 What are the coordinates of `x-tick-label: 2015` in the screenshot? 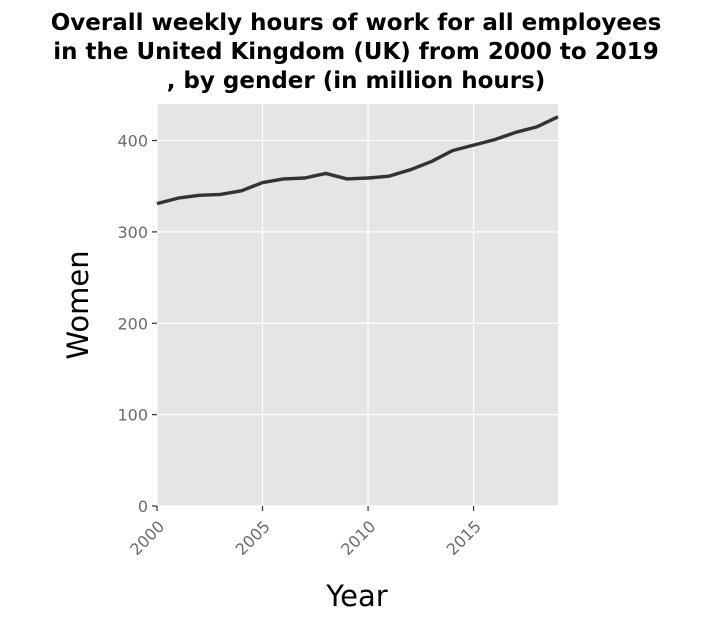 It's located at (464, 538).